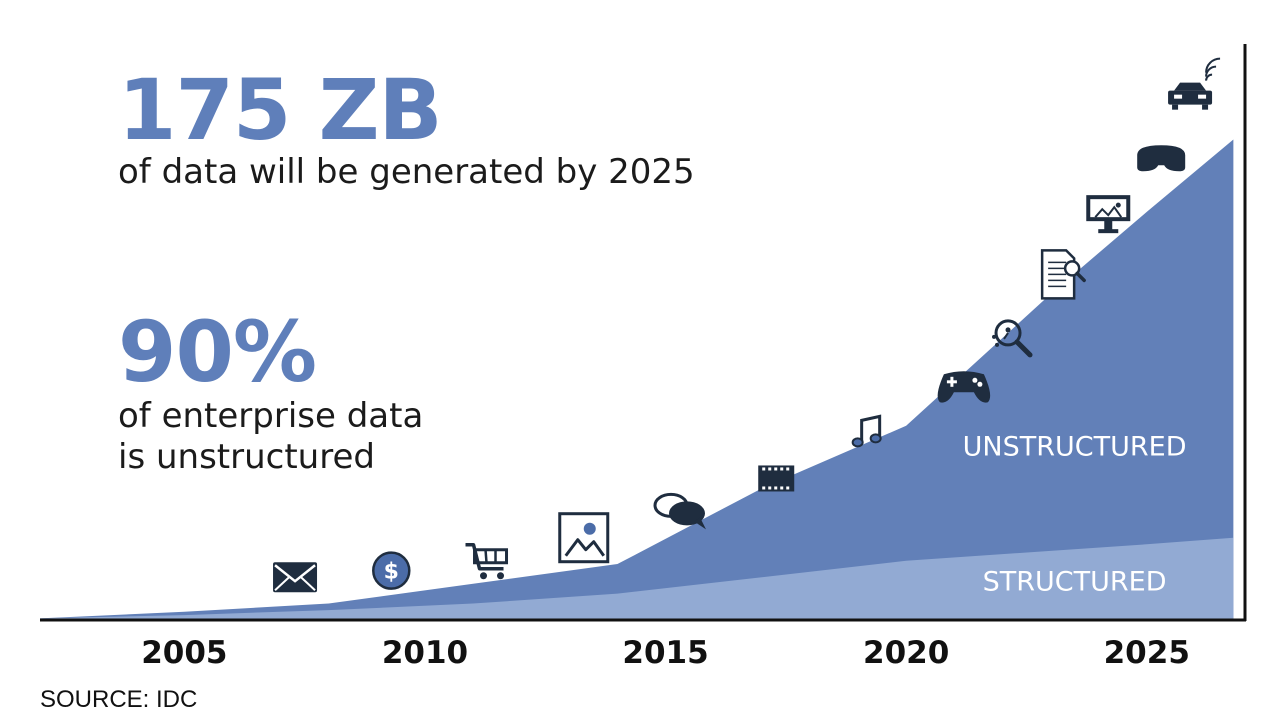 This screenshot has width=1280, height=728. Describe the element at coordinates (776, 478) in the screenshot. I see `film-strip-icon` at that location.